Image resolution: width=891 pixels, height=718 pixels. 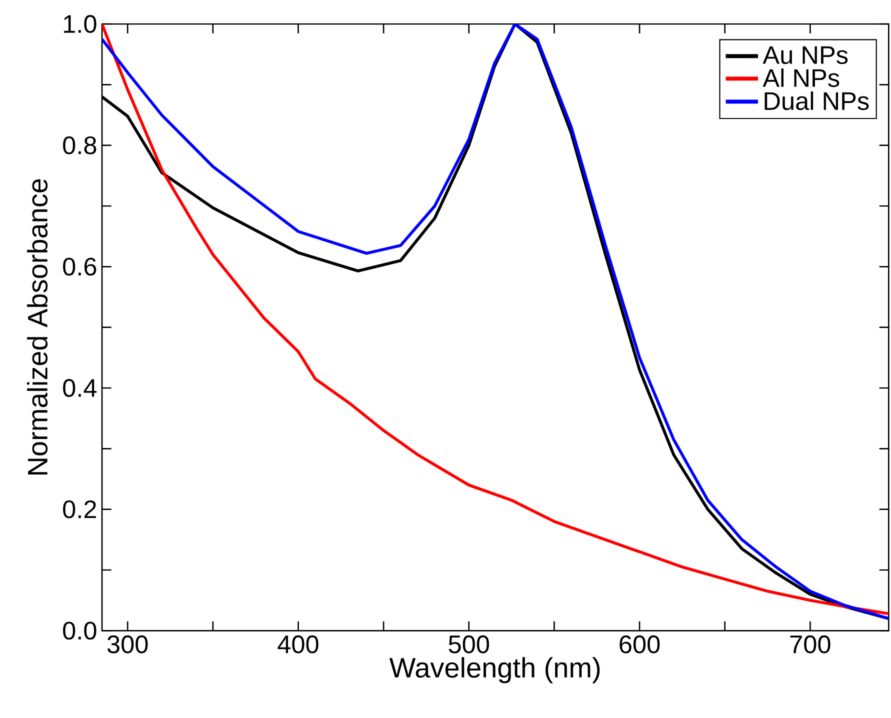 What do you see at coordinates (494, 670) in the screenshot?
I see `x-axis-title: Wavelength (nm)` at bounding box center [494, 670].